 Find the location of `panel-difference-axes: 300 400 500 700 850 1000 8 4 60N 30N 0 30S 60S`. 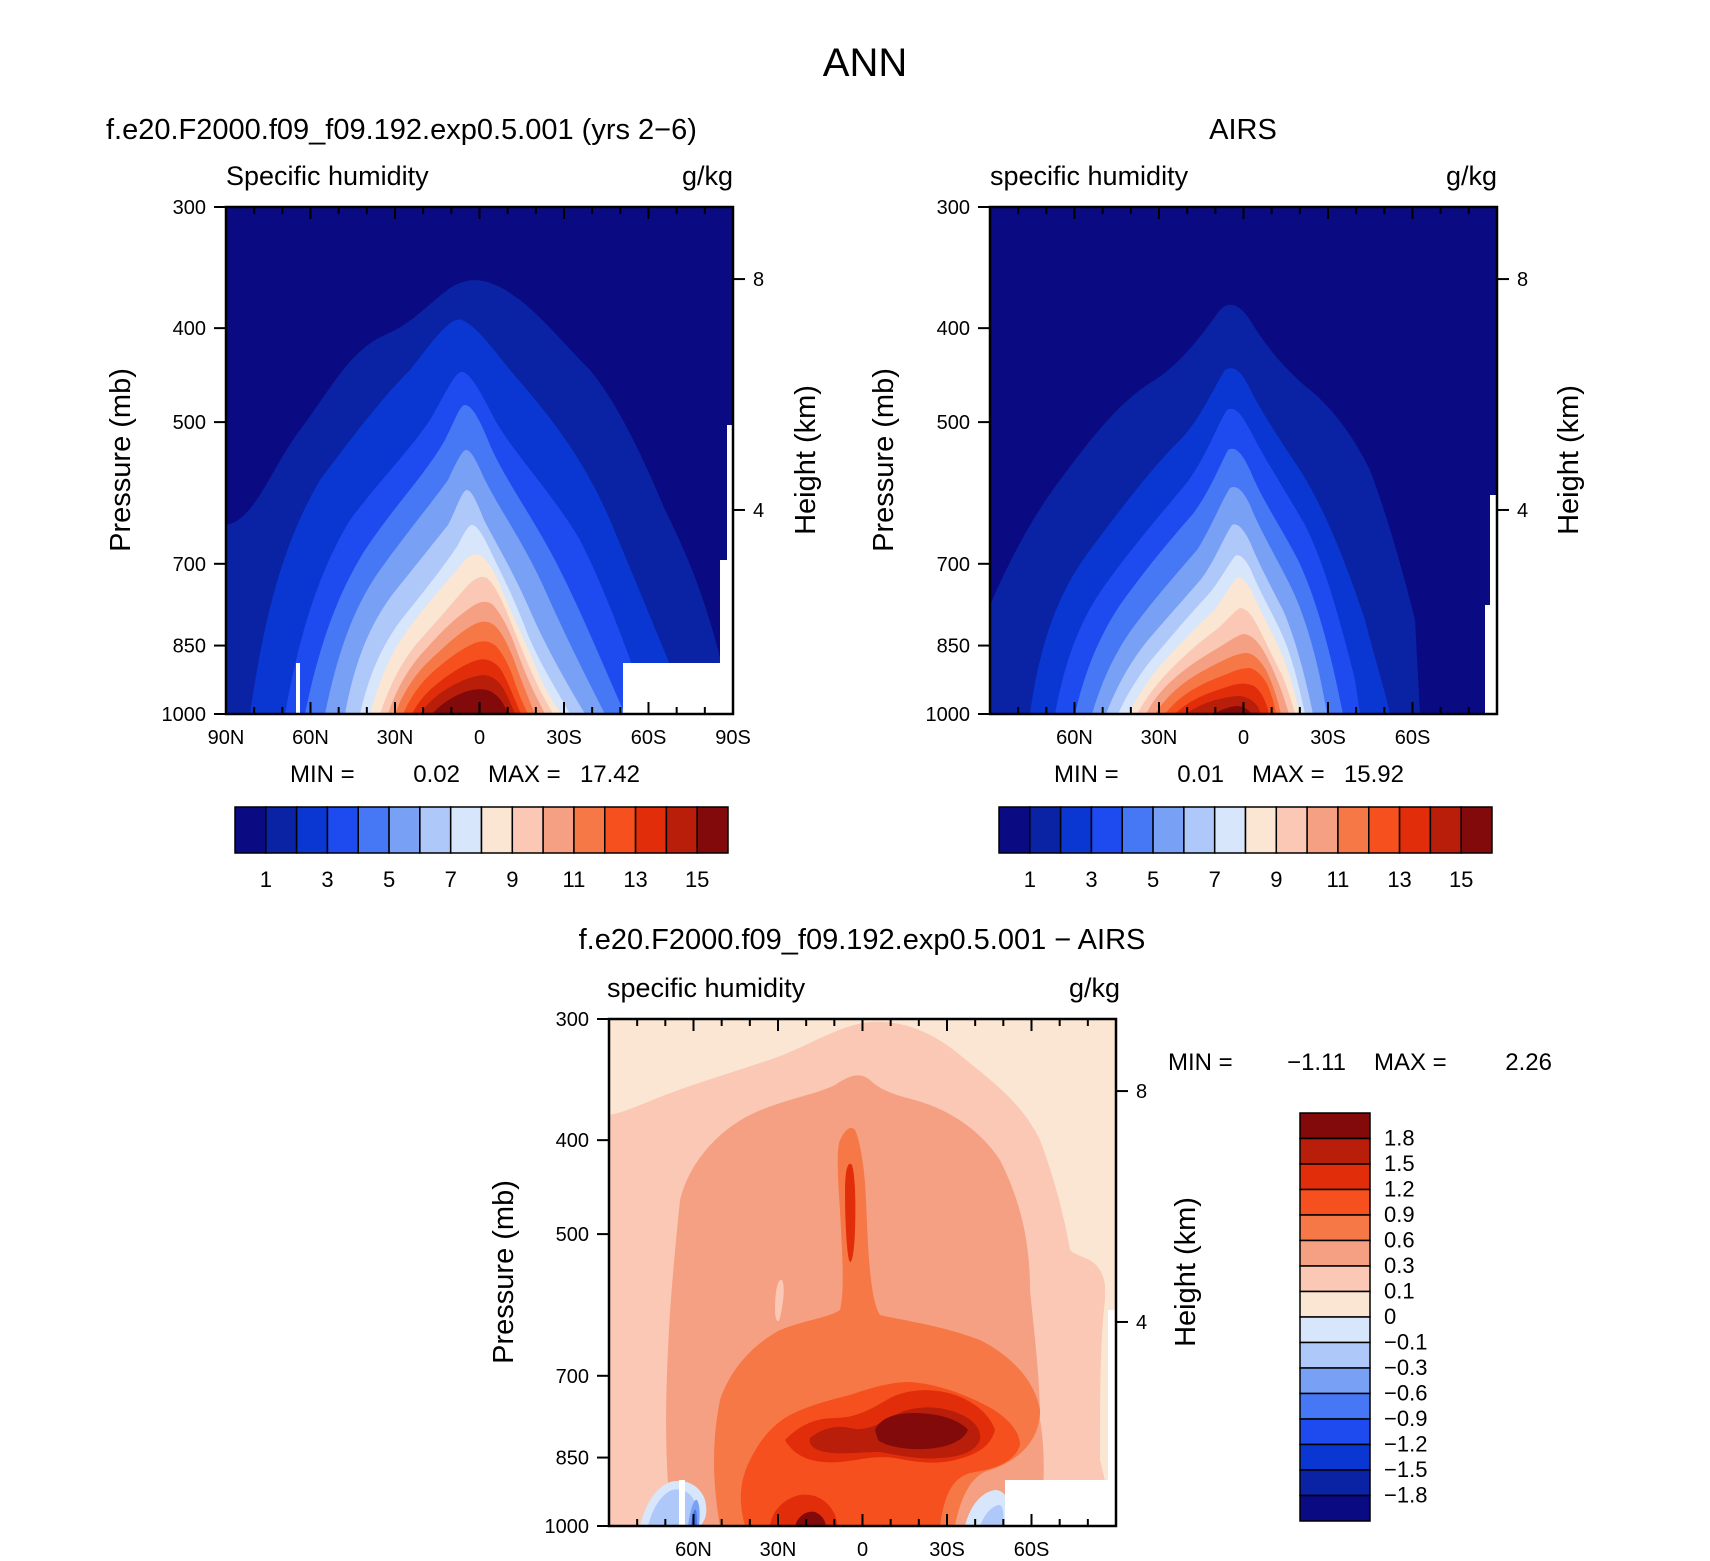

panel-difference-axes: 300 400 500 700 850 1000 8 4 60N 30N 0 30S 60S is located at coordinates (846, 1285).